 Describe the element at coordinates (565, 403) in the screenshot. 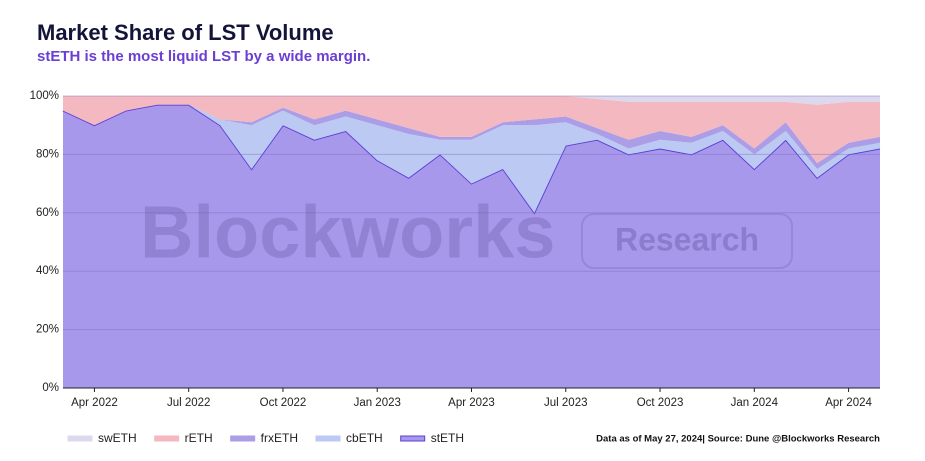

I see `x-tick-label: Jul 2023` at that location.